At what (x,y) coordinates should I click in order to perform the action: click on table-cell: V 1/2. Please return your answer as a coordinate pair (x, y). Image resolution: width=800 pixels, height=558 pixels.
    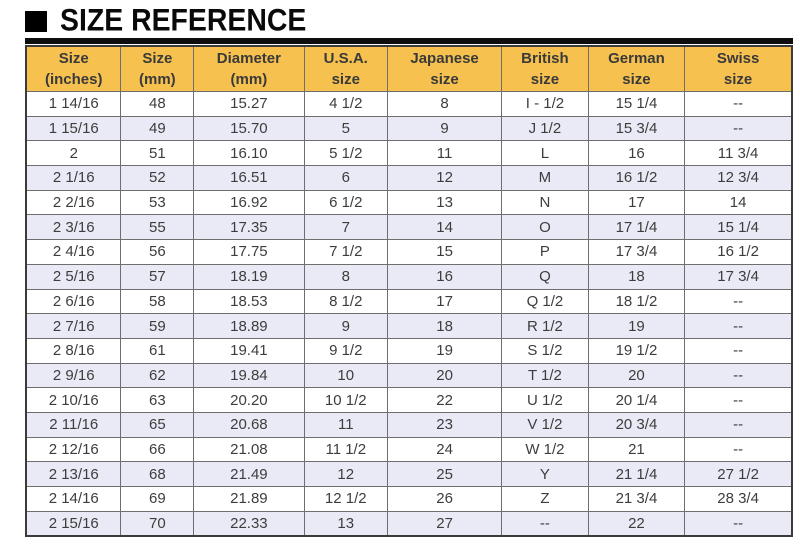
    Looking at the image, I should click on (545, 424).